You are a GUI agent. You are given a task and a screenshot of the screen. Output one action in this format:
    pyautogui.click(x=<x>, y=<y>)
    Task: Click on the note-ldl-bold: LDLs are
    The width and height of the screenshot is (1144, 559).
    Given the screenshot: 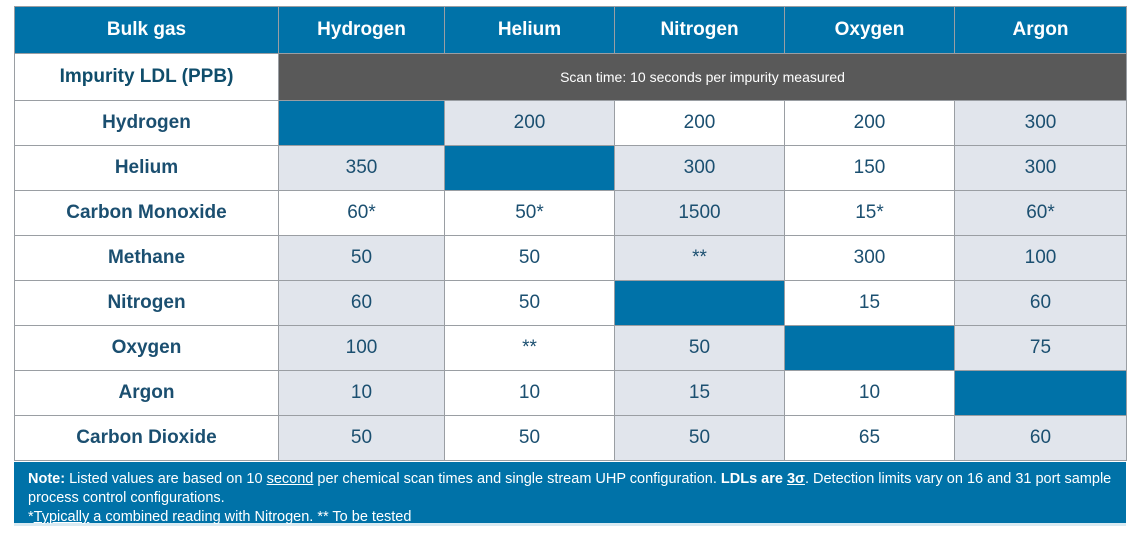 What is the action you would take?
    pyautogui.click(x=753, y=479)
    